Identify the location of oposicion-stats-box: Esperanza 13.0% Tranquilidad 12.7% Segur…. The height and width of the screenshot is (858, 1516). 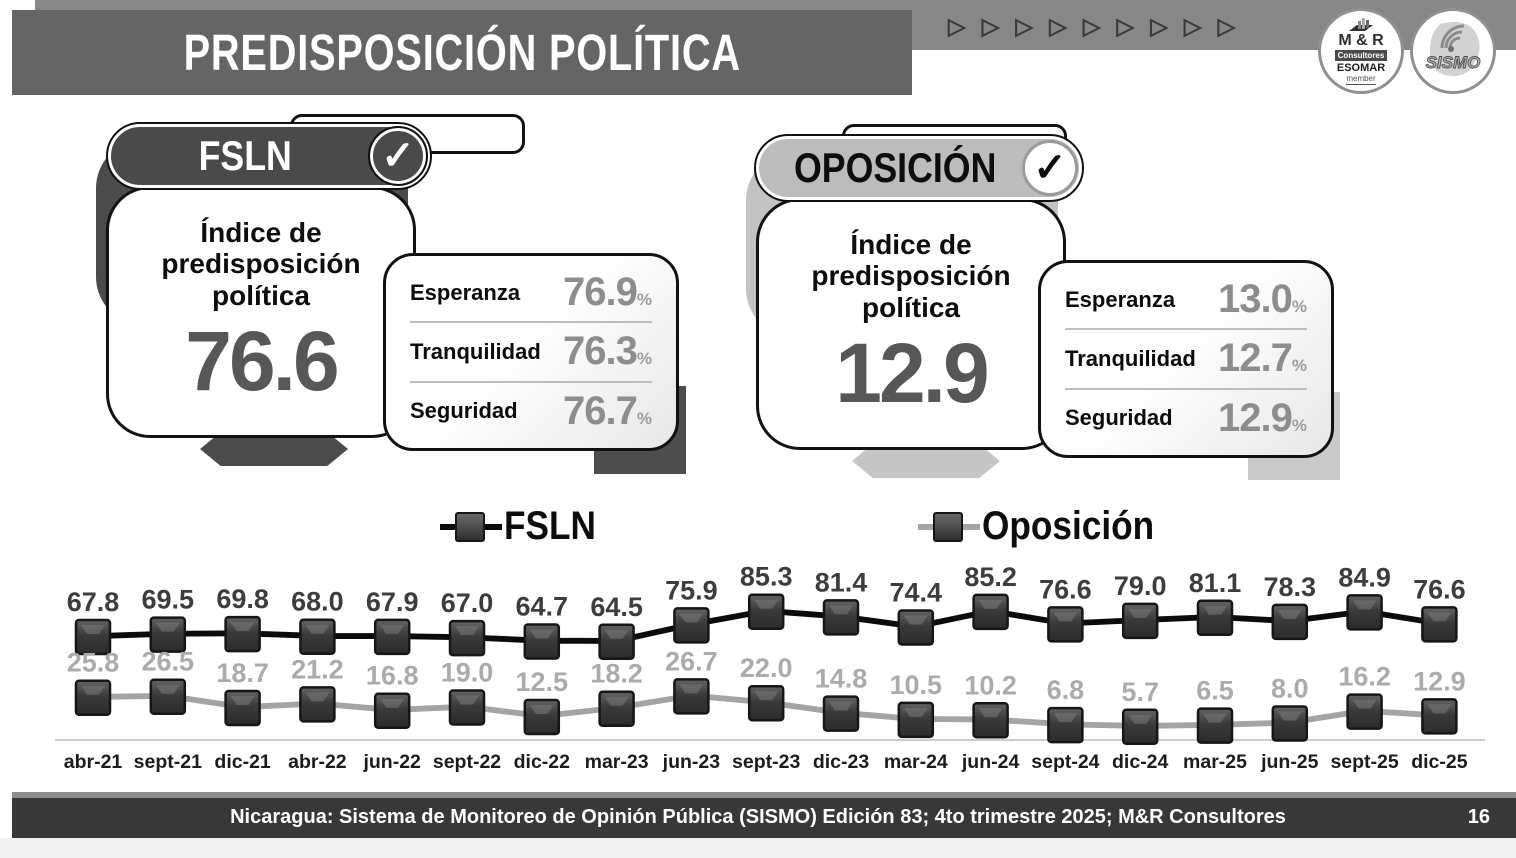
(1186, 359).